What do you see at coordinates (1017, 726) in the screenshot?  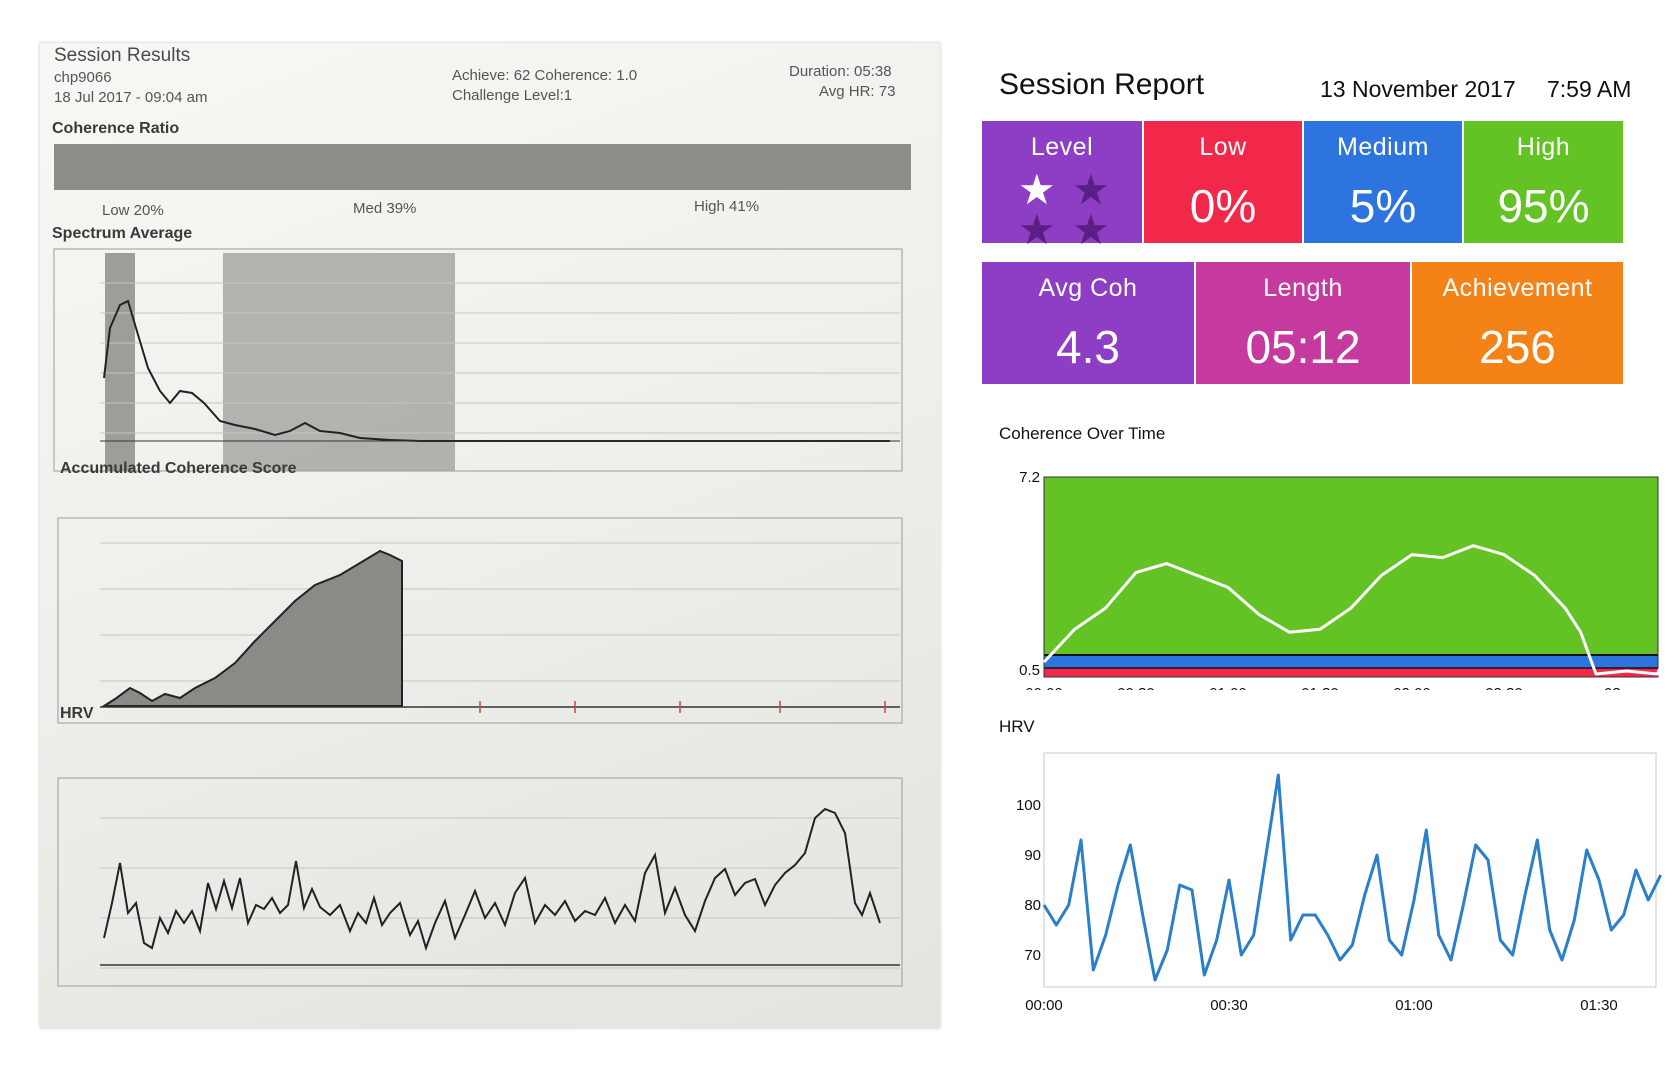 I see `hrv-chart-title: HRV` at bounding box center [1017, 726].